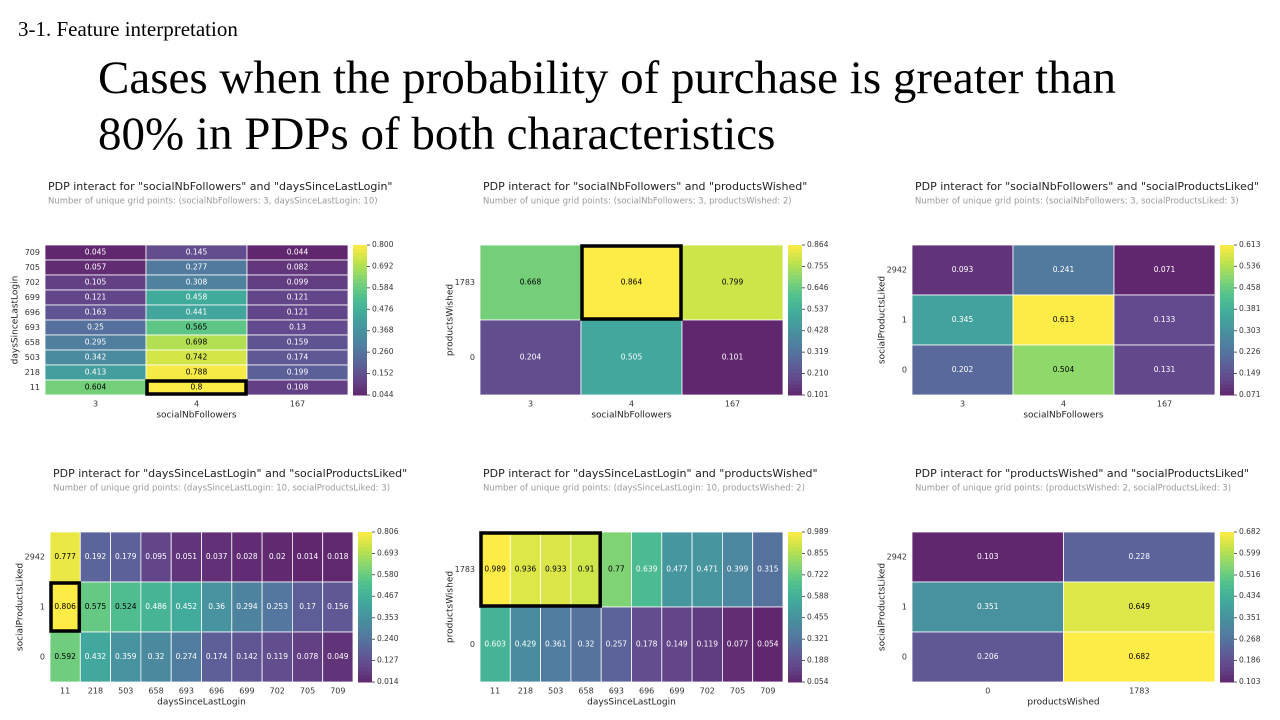 The image size is (1280, 720). What do you see at coordinates (388, 531) in the screenshot?
I see `colorbar-tick-label: 0.806` at bounding box center [388, 531].